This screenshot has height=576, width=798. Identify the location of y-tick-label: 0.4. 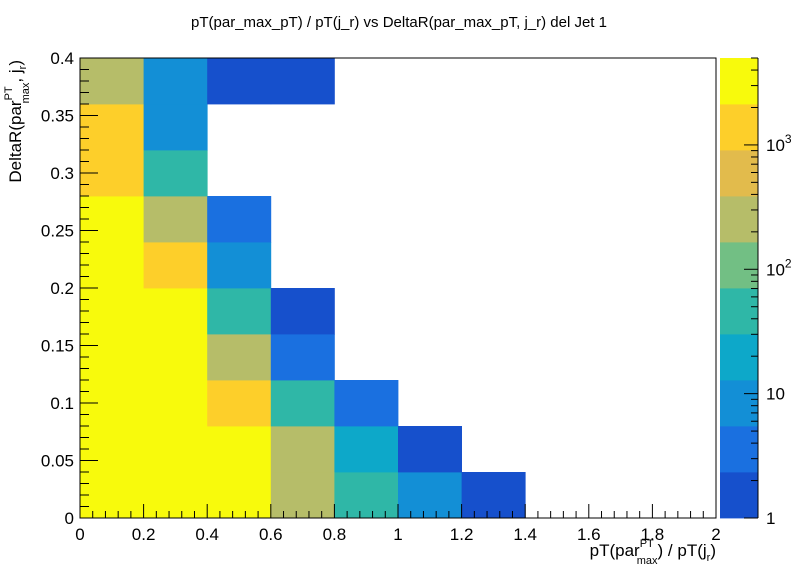
(62, 58).